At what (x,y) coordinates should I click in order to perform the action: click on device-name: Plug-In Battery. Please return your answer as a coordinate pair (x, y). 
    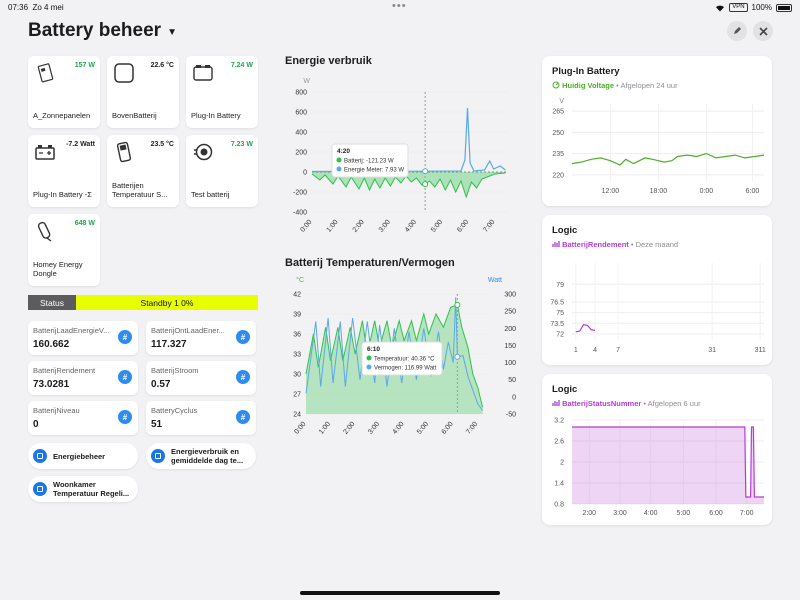
    Looking at the image, I should click on (216, 115).